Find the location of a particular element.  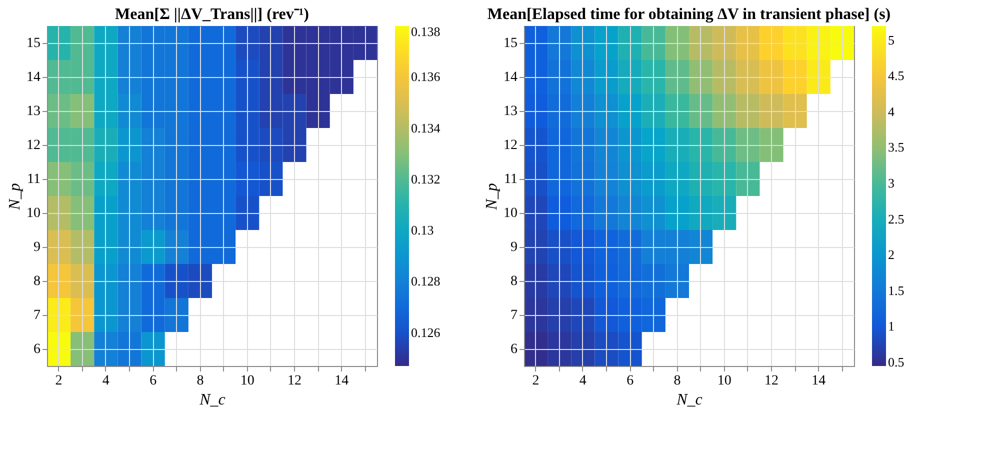

color-bar-label: 0.138 is located at coordinates (425, 31).